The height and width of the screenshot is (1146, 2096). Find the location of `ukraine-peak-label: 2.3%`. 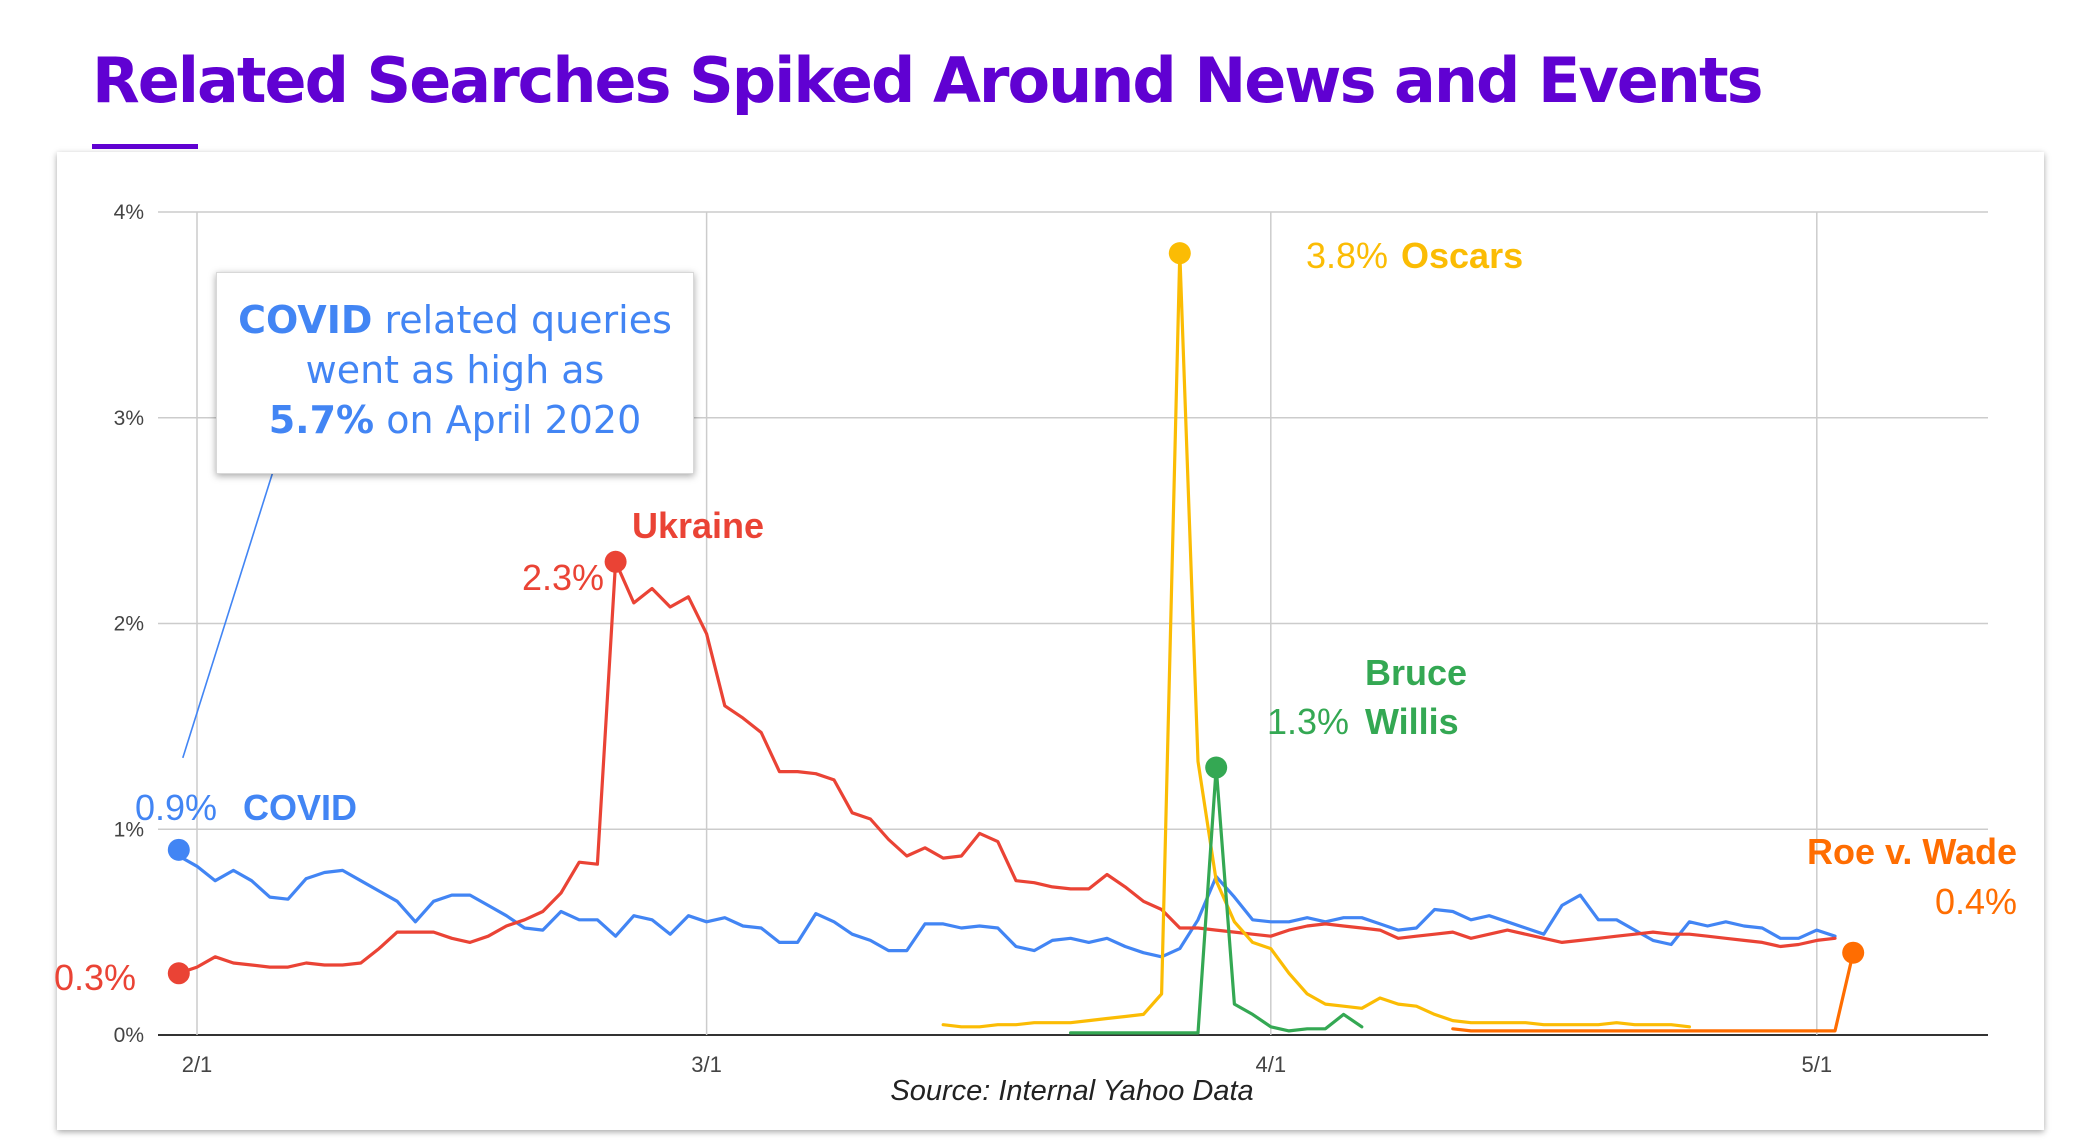

ukraine-peak-label: 2.3% is located at coordinates (563, 577).